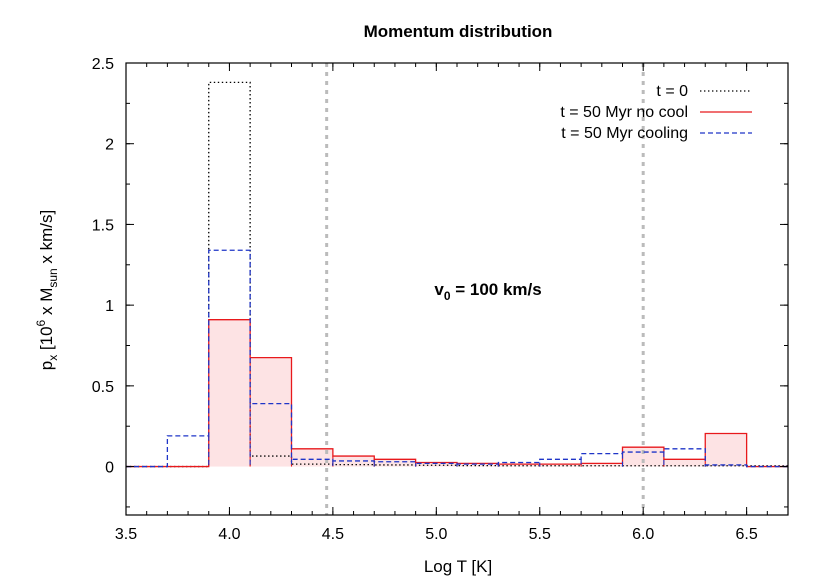 Image resolution: width=830 pixels, height=581 pixels. I want to click on y-label-exponent: 6, so click(41, 322).